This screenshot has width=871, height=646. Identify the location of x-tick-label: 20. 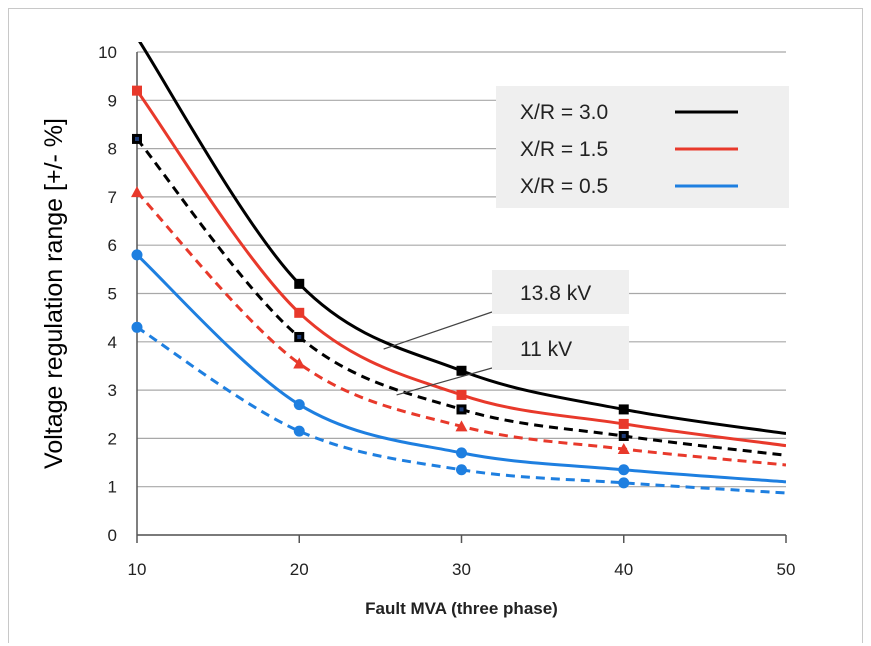
(299, 569).